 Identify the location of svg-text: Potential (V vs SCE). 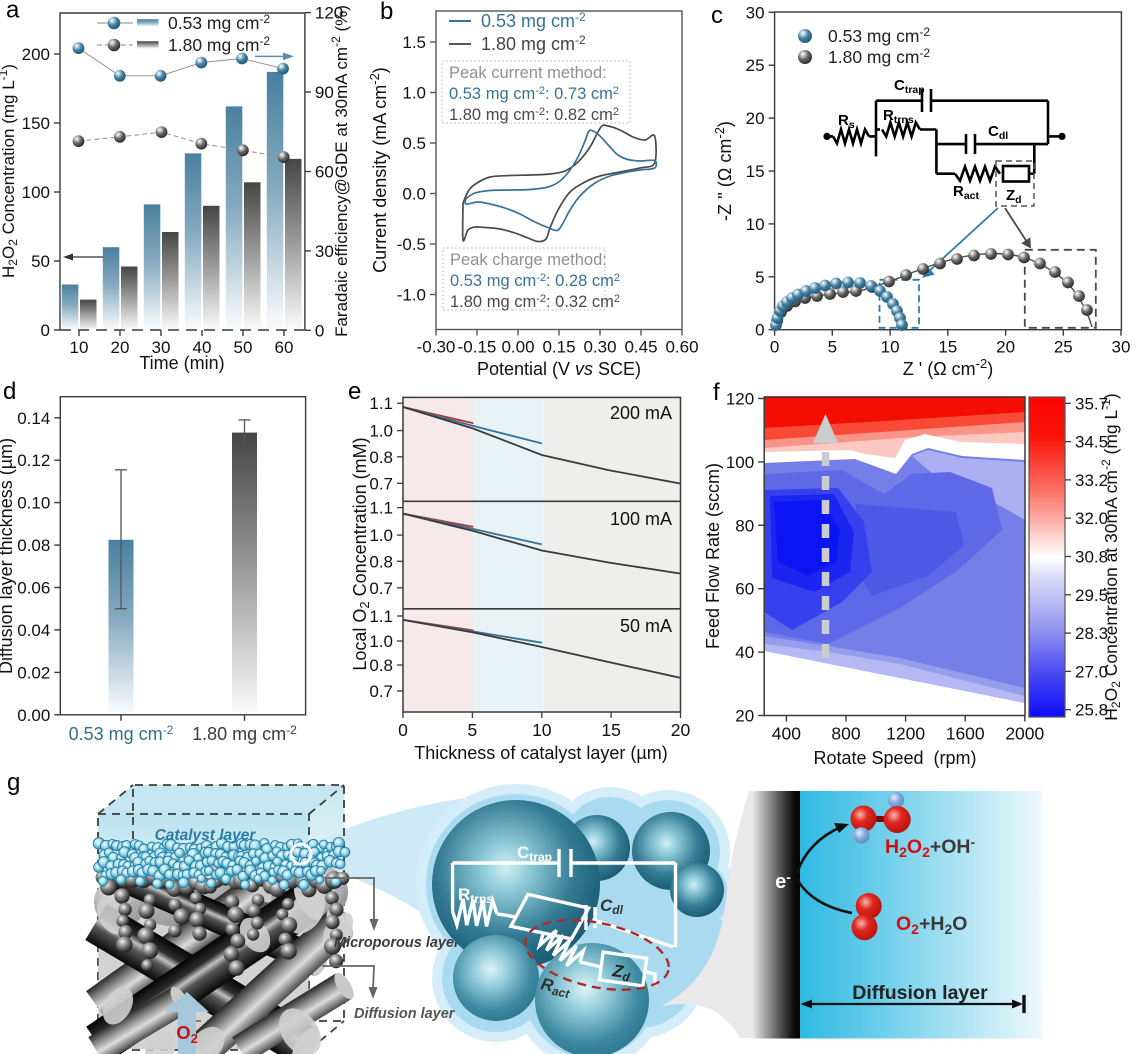
(559, 369).